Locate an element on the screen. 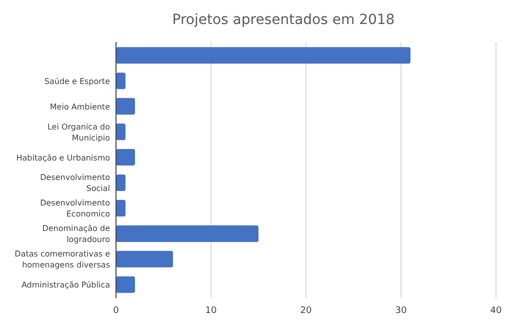  y-tick-label: Habitação e Urbanismo is located at coordinates (63, 157).